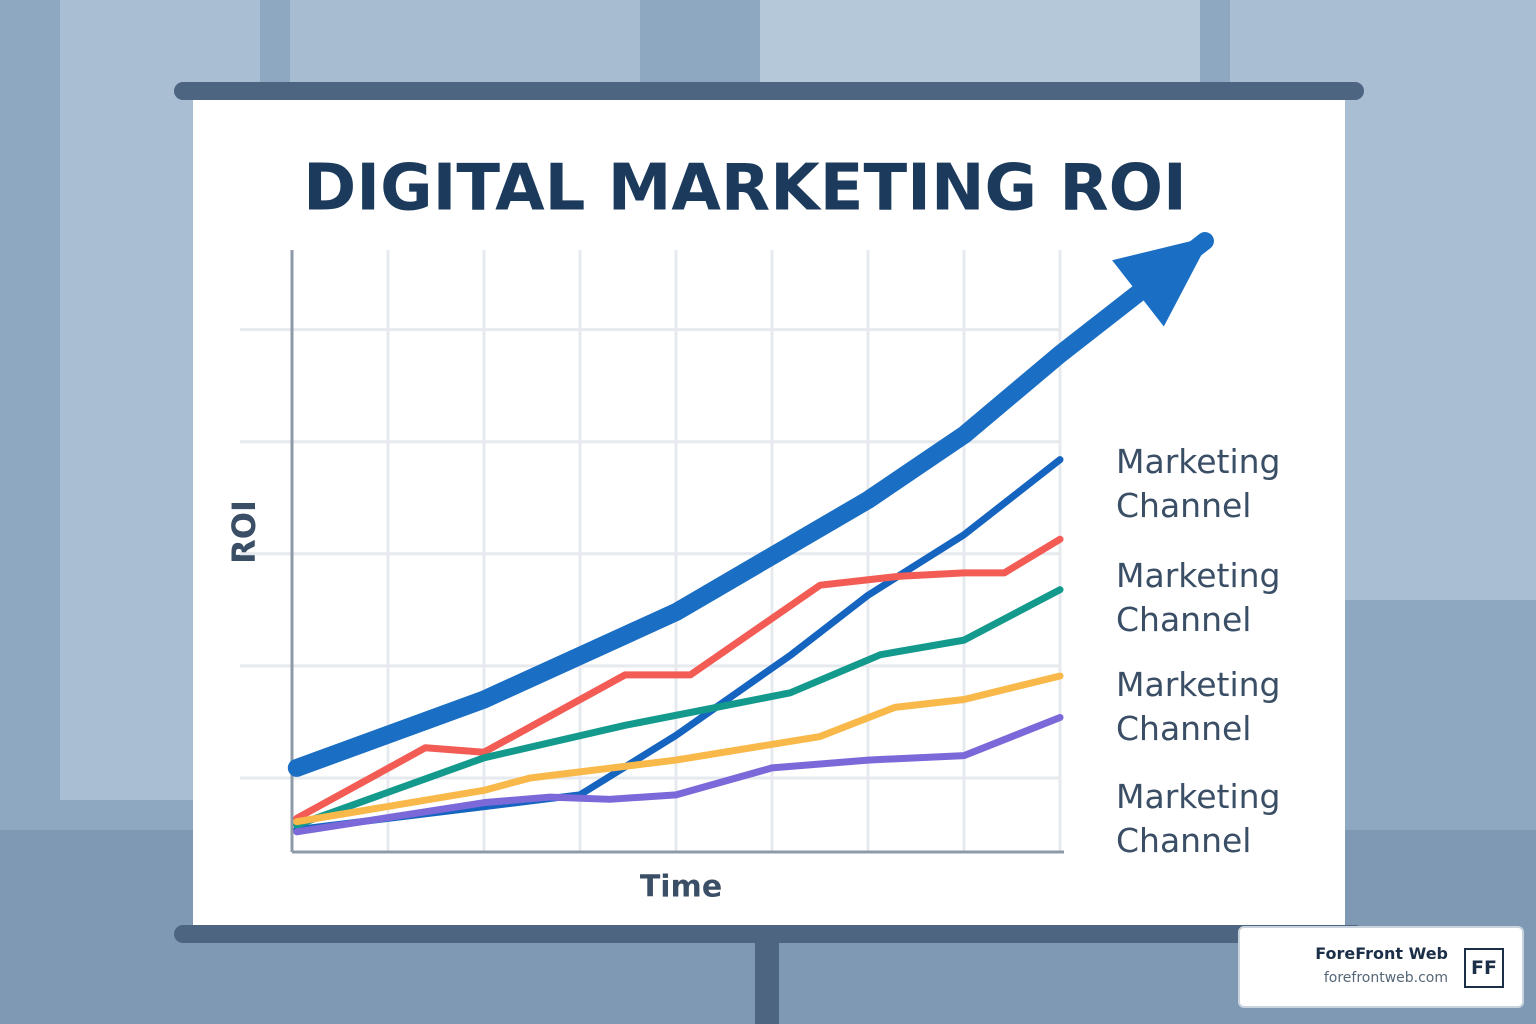  Describe the element at coordinates (1385, 978) in the screenshot. I see `brand-url: forefrontweb.com` at that location.